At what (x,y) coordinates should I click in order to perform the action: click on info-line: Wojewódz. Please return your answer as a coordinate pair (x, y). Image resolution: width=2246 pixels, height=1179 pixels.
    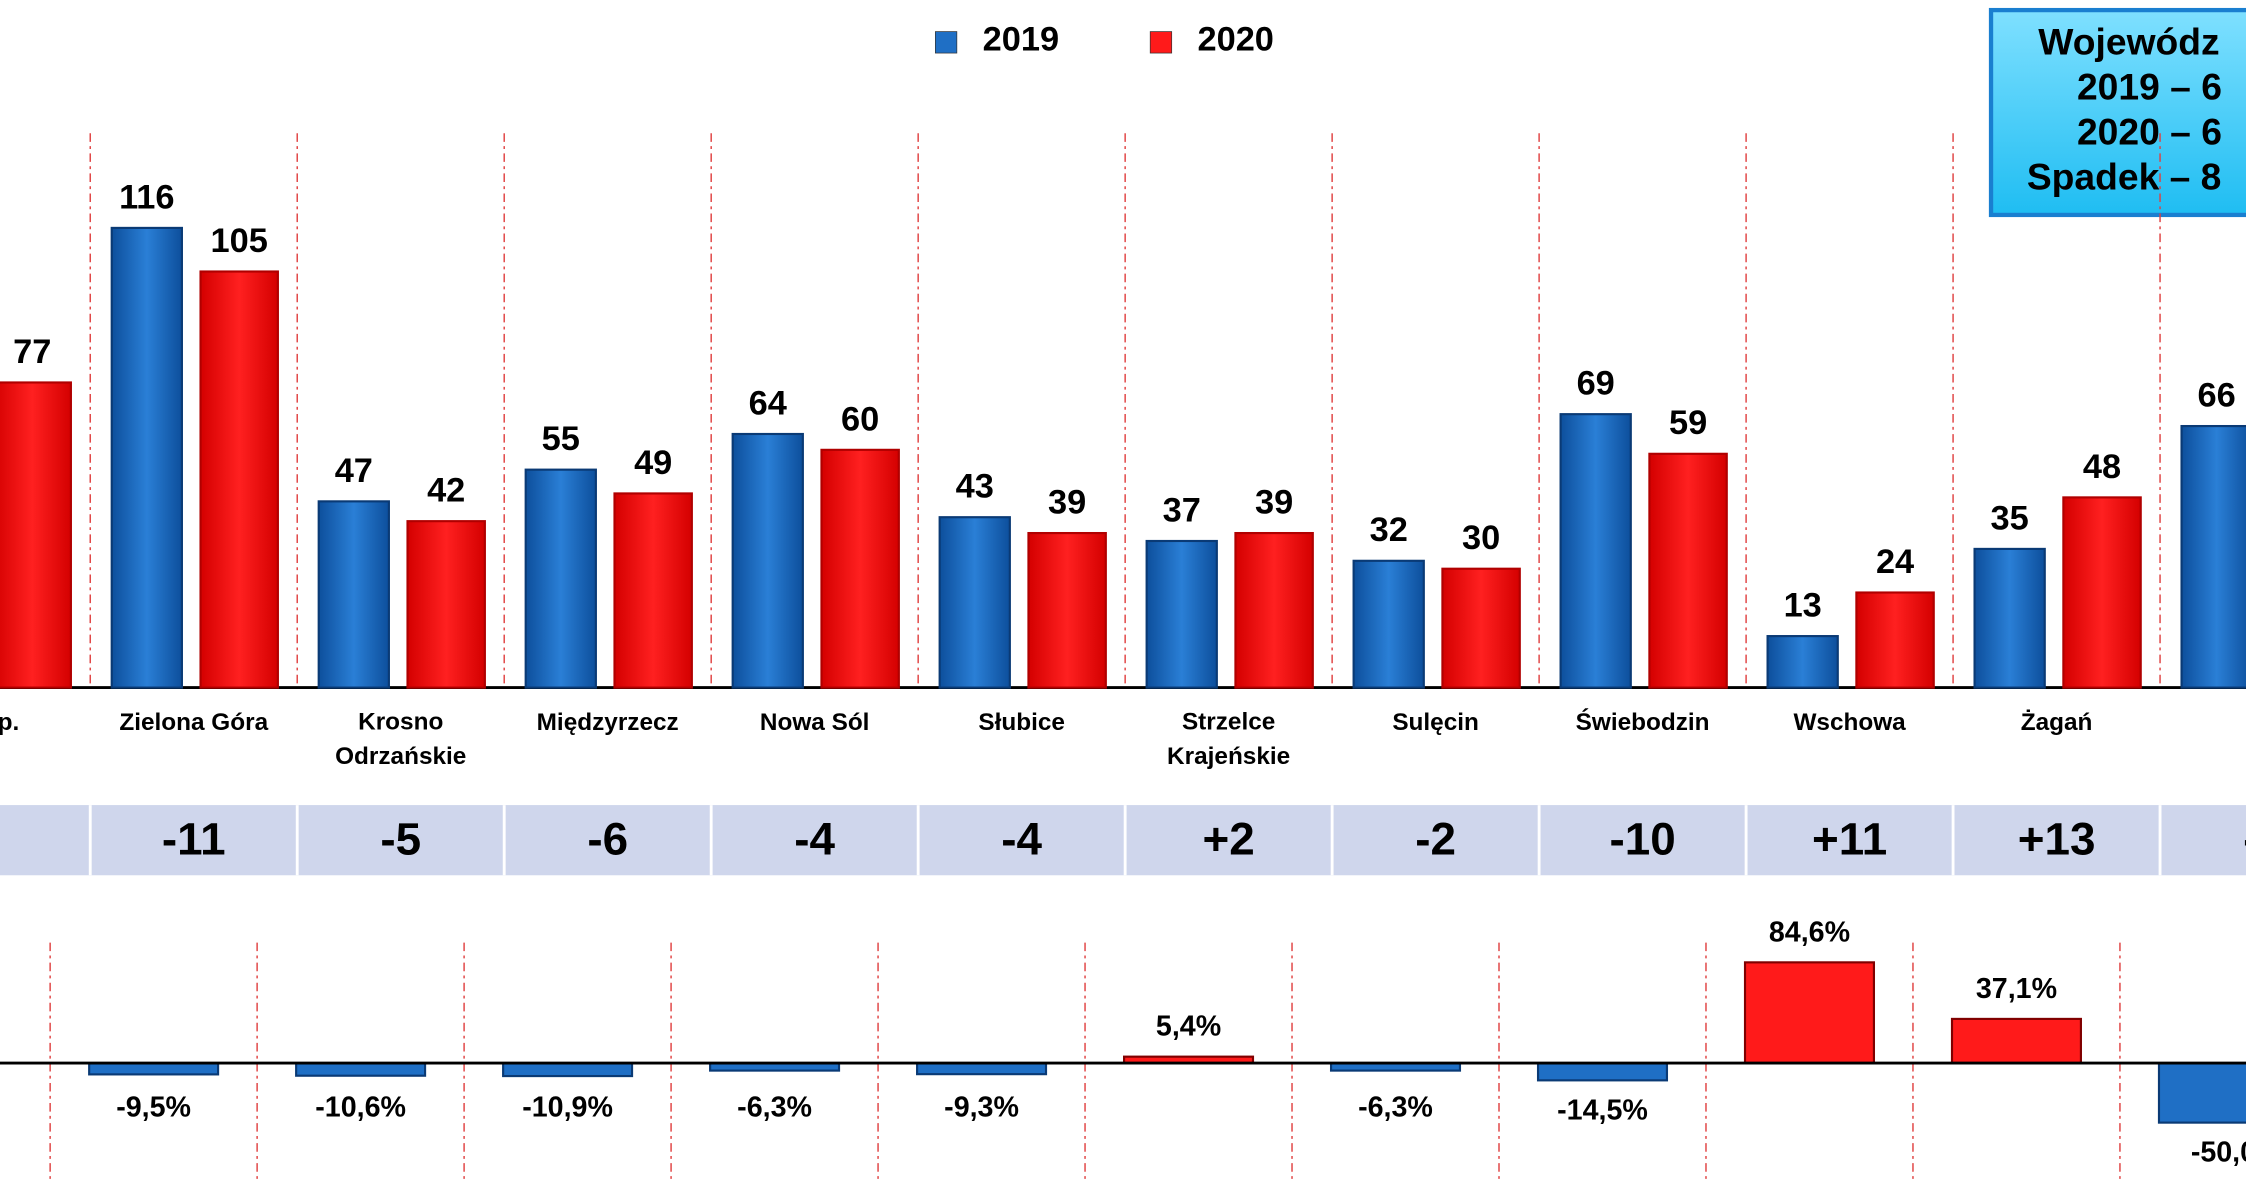
    Looking at the image, I should click on (2128, 41).